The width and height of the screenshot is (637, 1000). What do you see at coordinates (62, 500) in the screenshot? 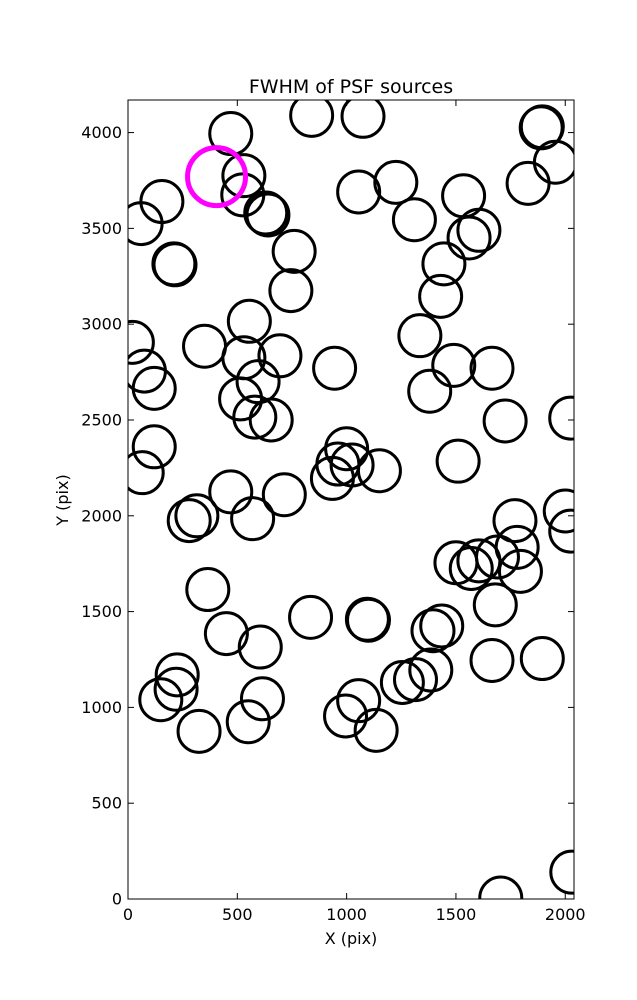
I see `y-axis-label: Y (pix)` at bounding box center [62, 500].